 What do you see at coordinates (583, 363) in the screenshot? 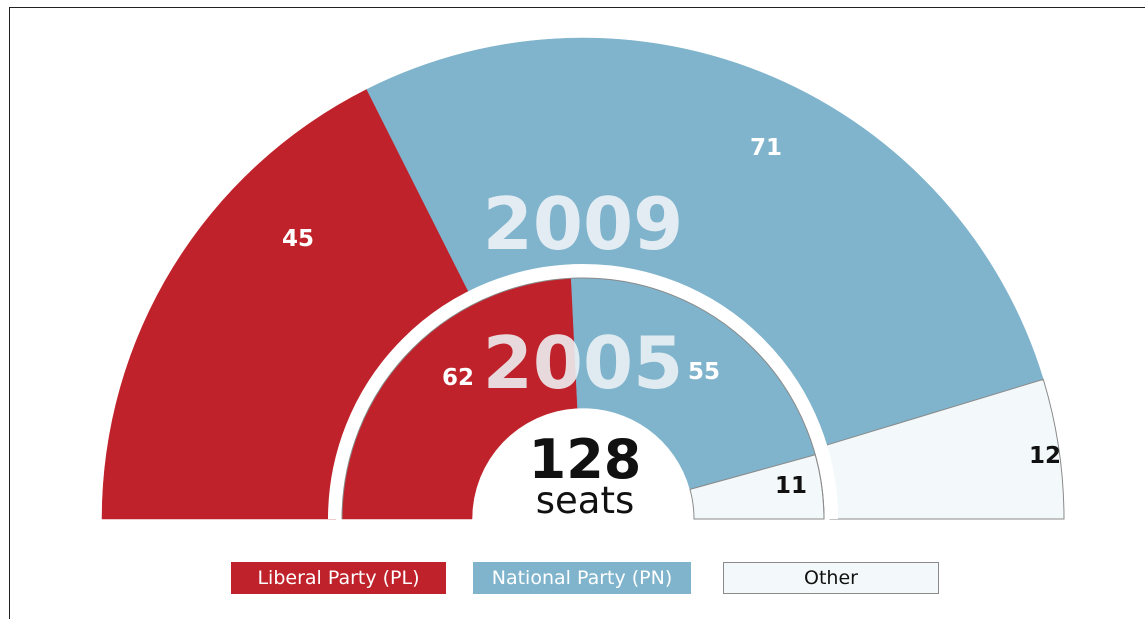
I see `year-label-2005: 2005` at bounding box center [583, 363].